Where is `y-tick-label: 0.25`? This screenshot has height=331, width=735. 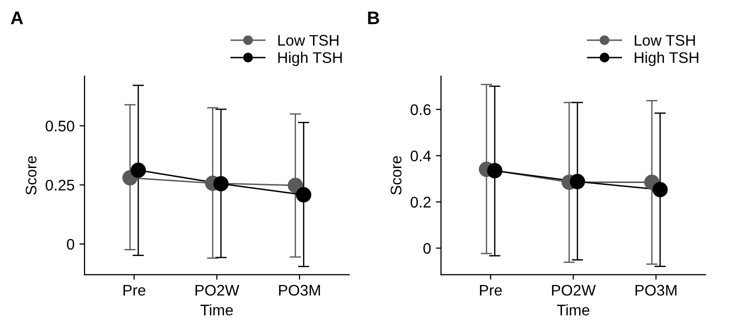 y-tick-label: 0.25 is located at coordinates (60, 185).